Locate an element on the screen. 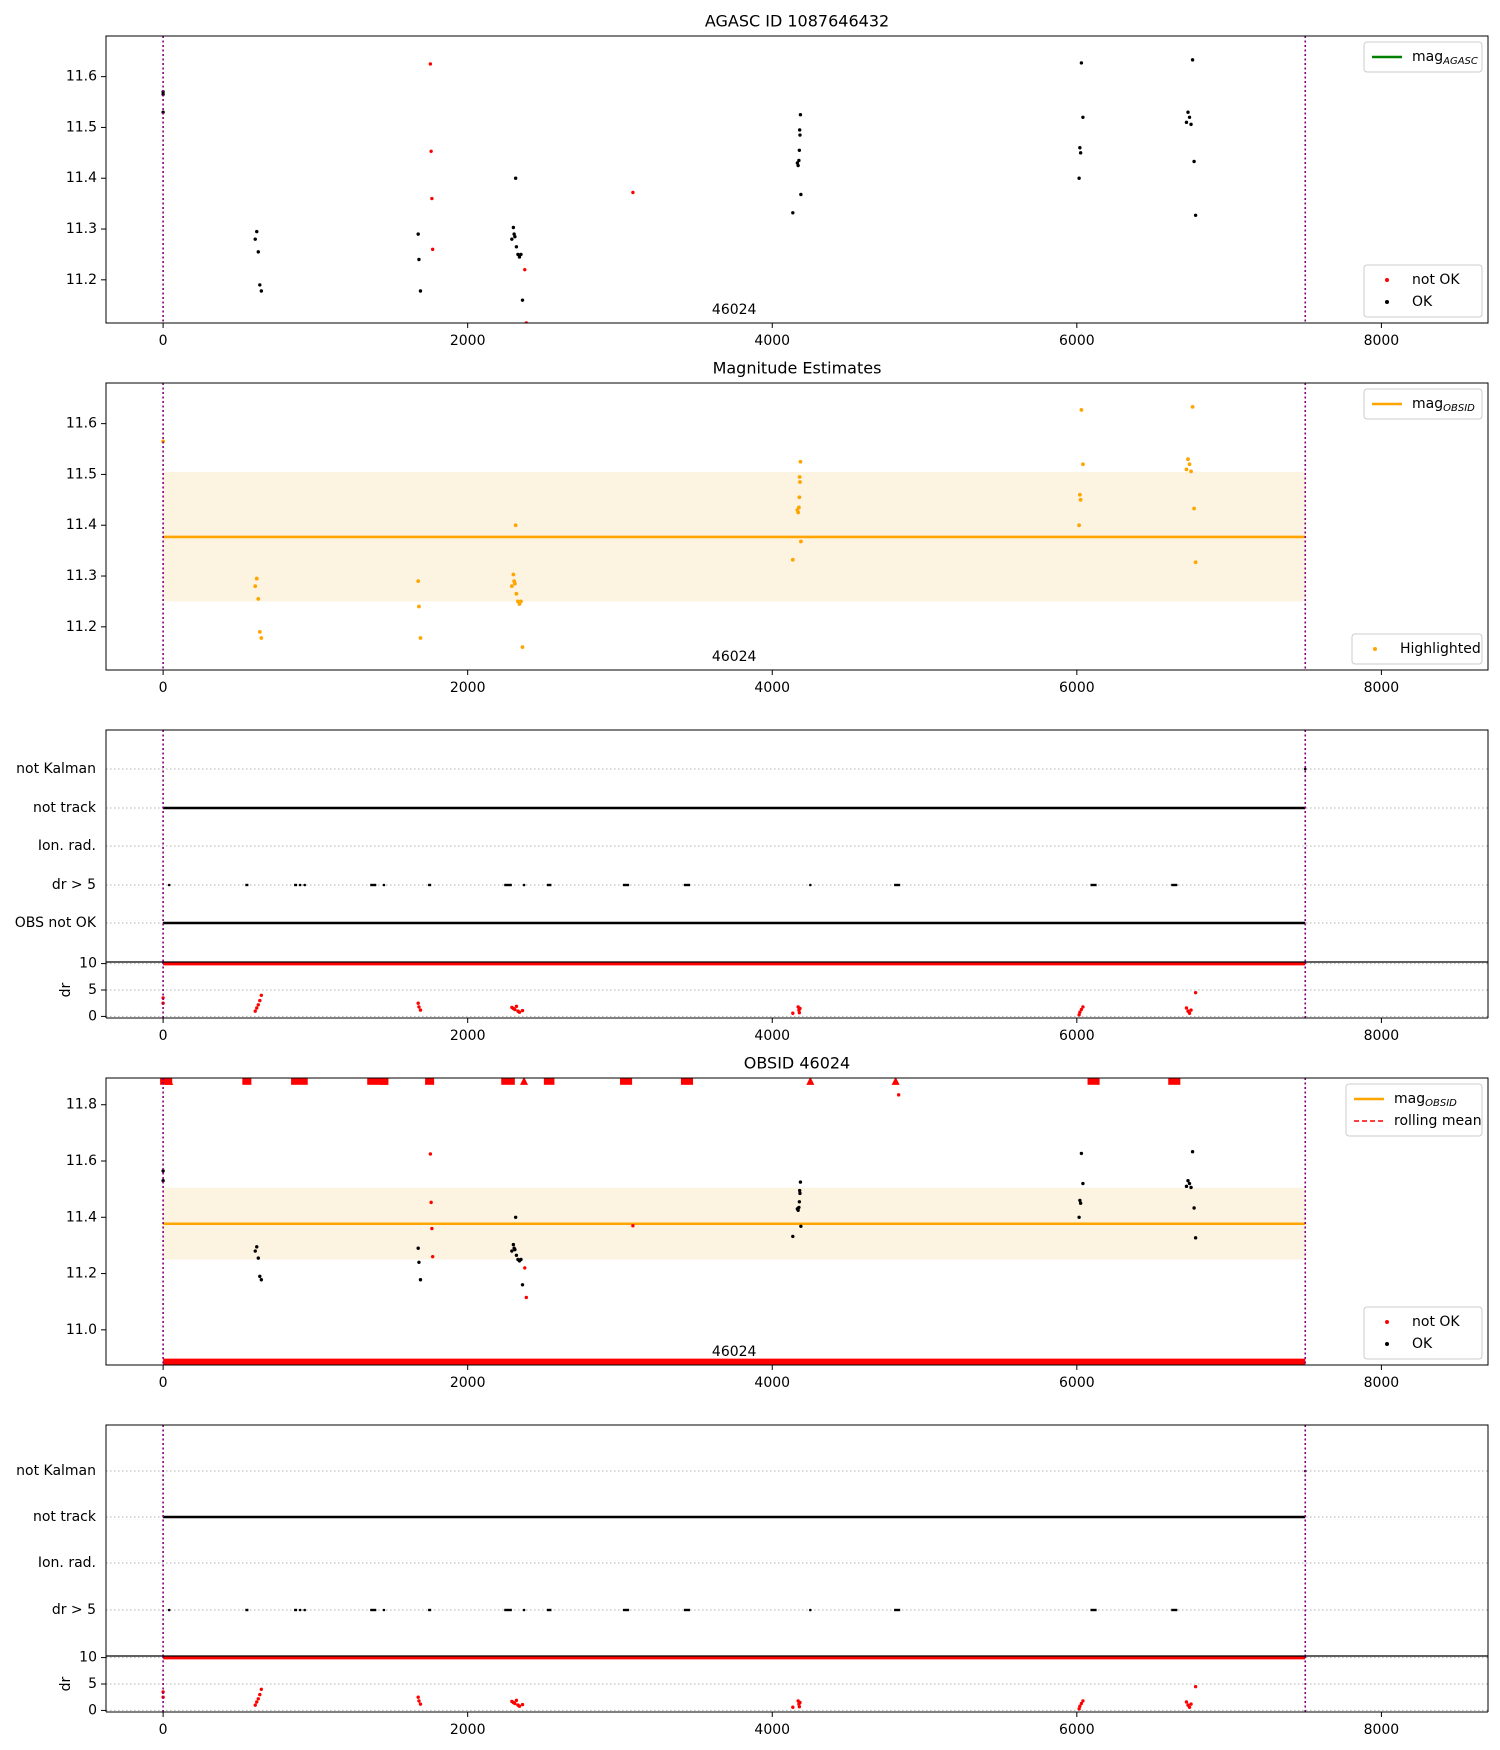 The height and width of the screenshot is (1750, 1500). y-tick-label: 11.5 is located at coordinates (81, 474).